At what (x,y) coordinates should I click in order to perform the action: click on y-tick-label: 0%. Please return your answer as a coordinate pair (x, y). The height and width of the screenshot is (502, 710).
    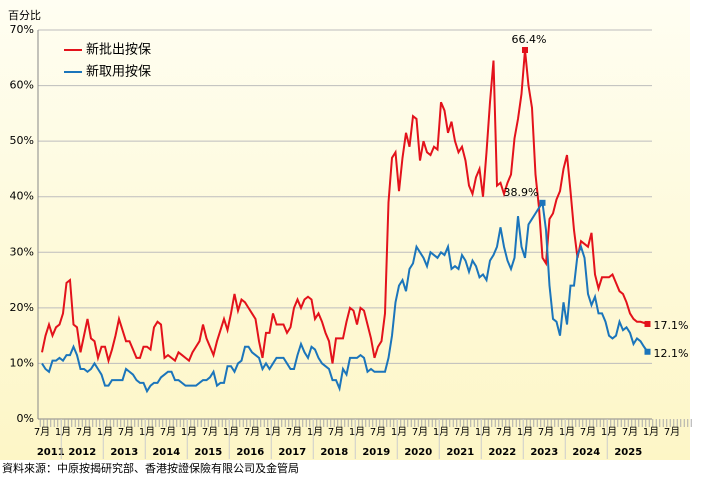
    Looking at the image, I should click on (25, 418).